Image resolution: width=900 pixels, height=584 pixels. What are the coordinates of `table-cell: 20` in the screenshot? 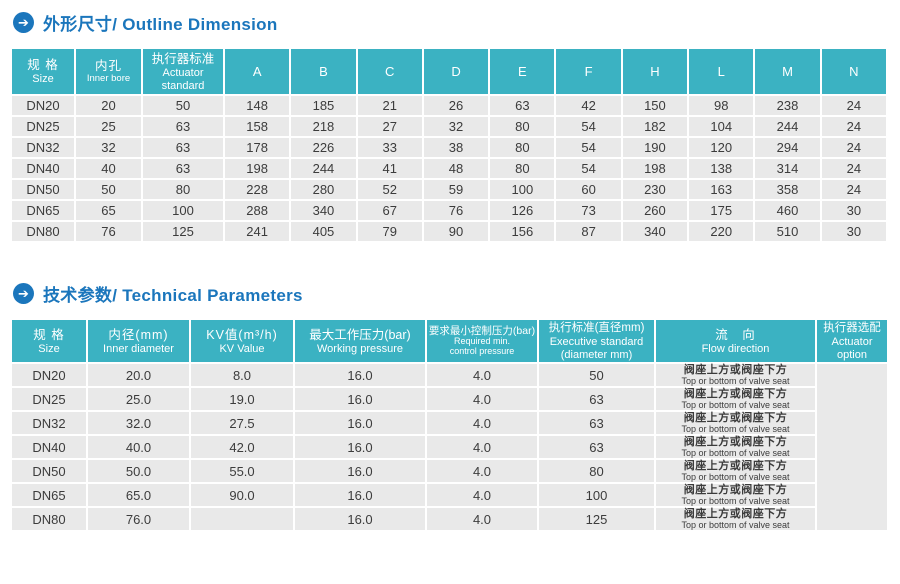 It's located at (108, 105).